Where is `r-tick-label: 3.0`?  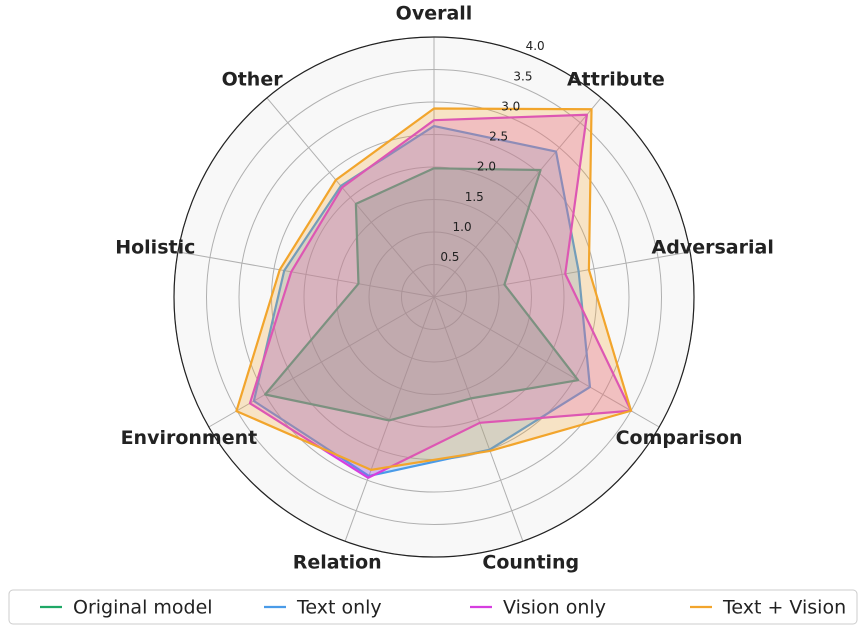 r-tick-label: 3.0 is located at coordinates (510, 106).